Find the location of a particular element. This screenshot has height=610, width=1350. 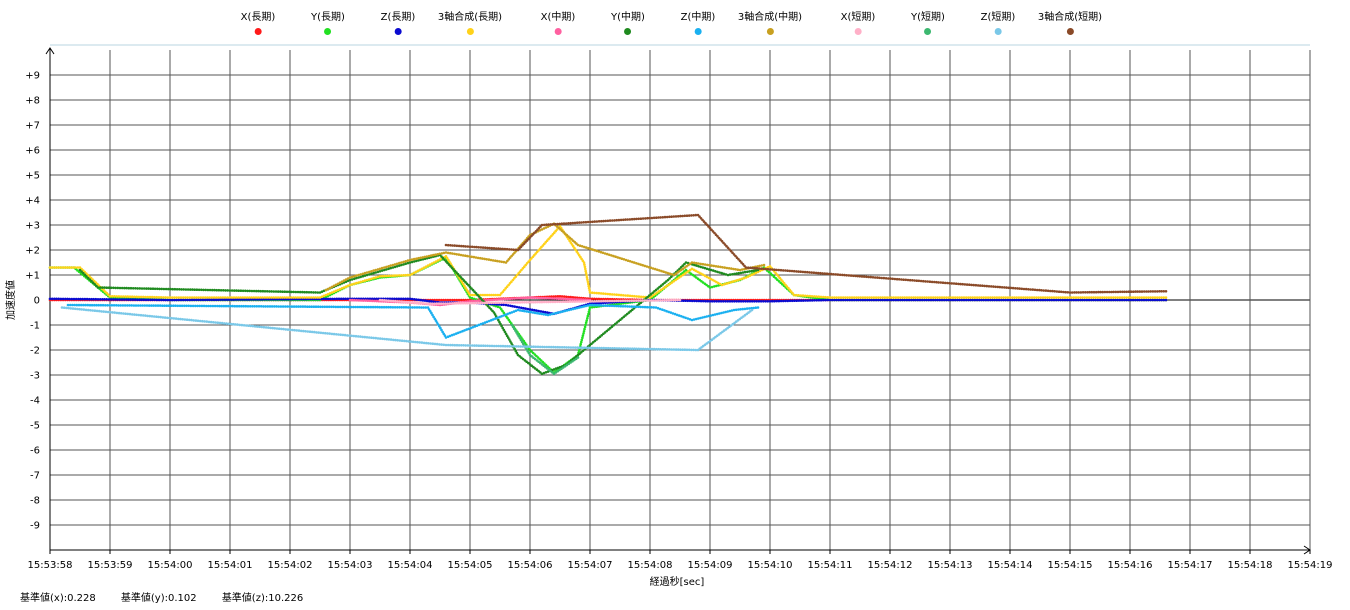

y-tick-label: +6 is located at coordinates (32, 151).